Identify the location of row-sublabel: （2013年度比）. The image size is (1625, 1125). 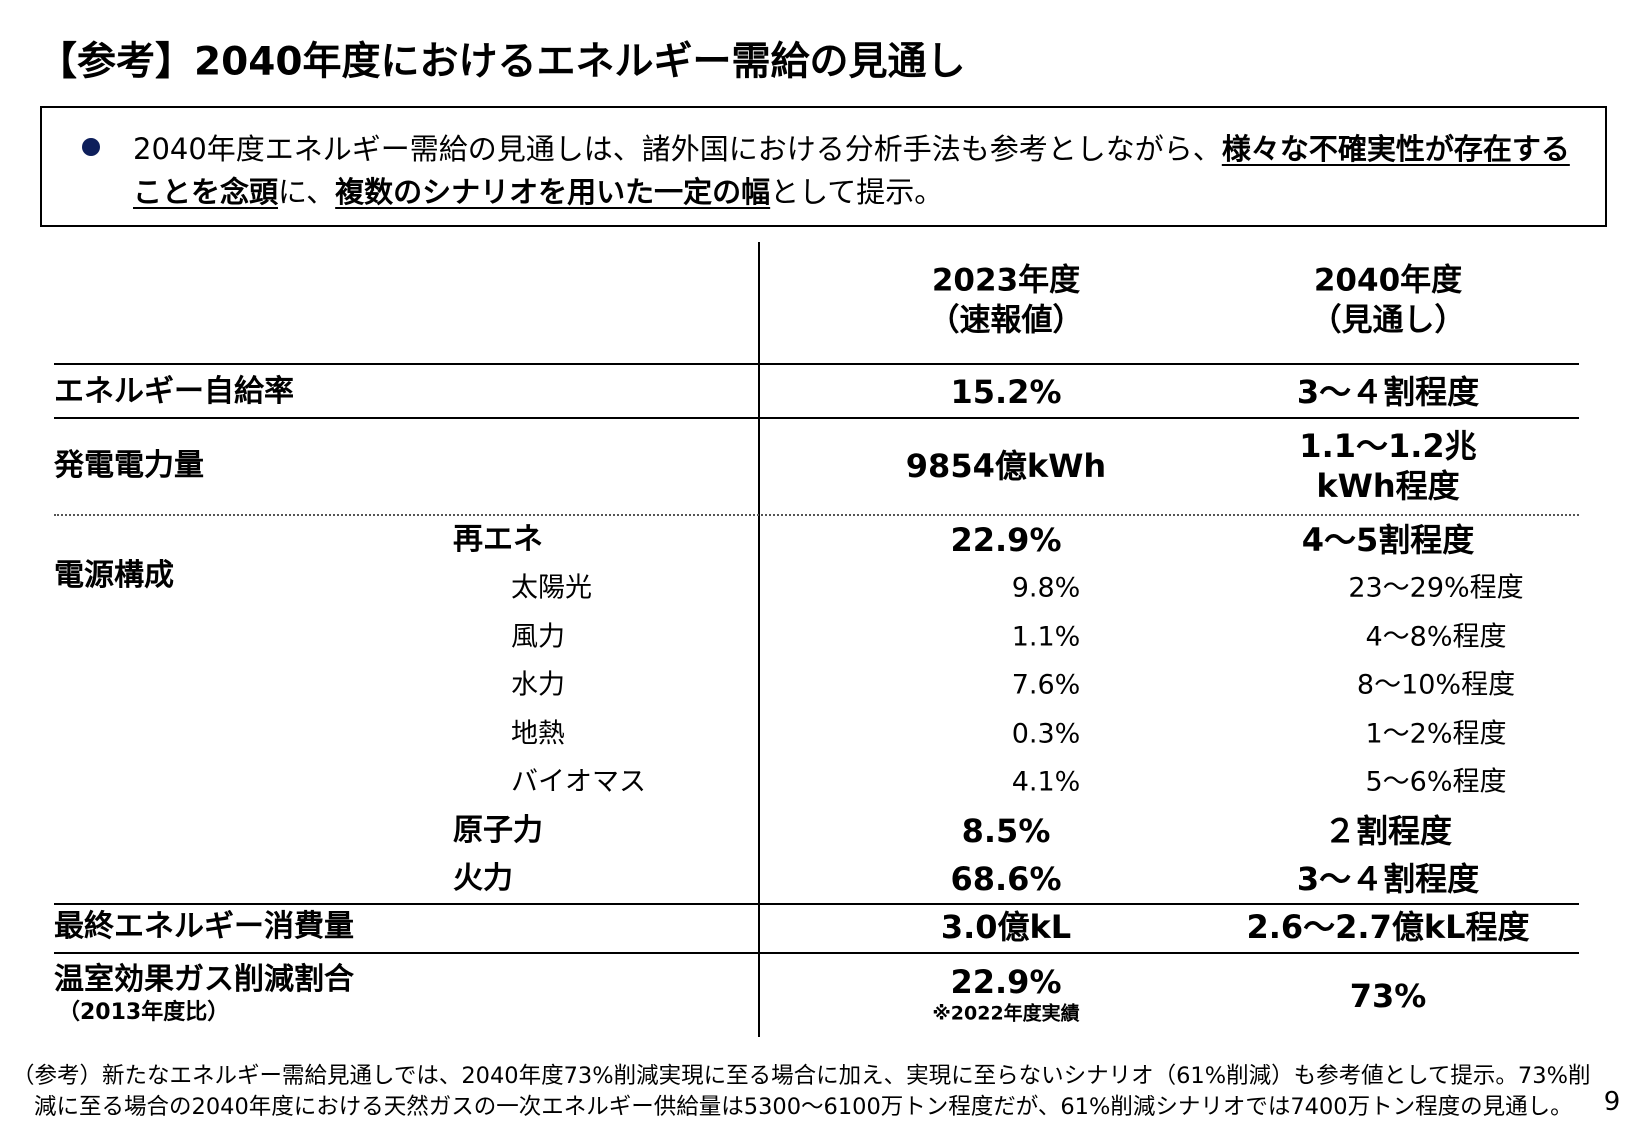
(144, 1012).